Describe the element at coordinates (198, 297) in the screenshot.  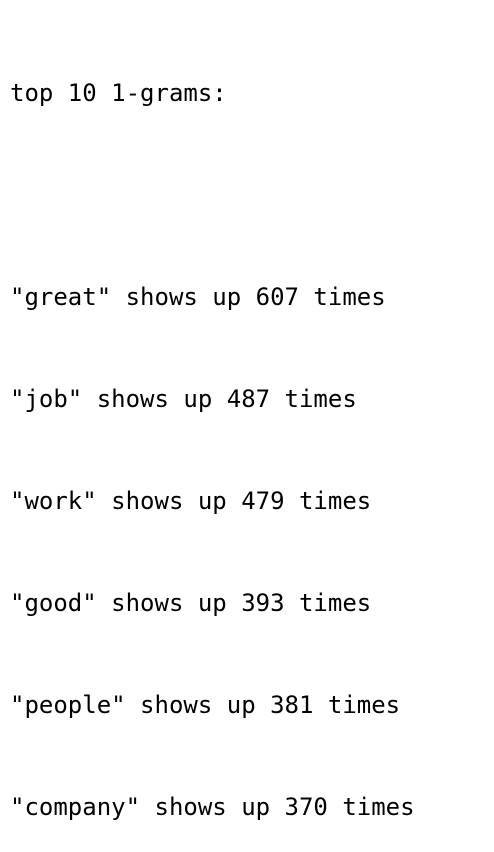
I see `output-line-1: "great" shows up 607 times` at that location.